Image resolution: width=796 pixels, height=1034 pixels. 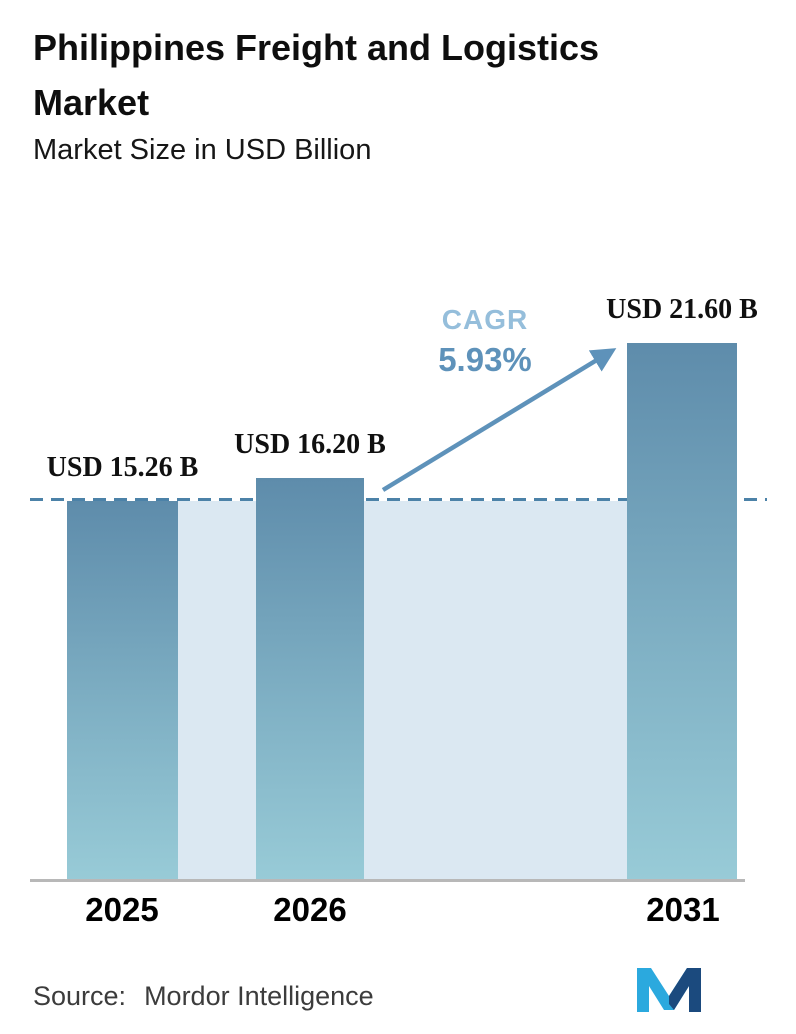 What do you see at coordinates (316, 75) in the screenshot?
I see `page-title: Philippines Freight and Logistics Market` at bounding box center [316, 75].